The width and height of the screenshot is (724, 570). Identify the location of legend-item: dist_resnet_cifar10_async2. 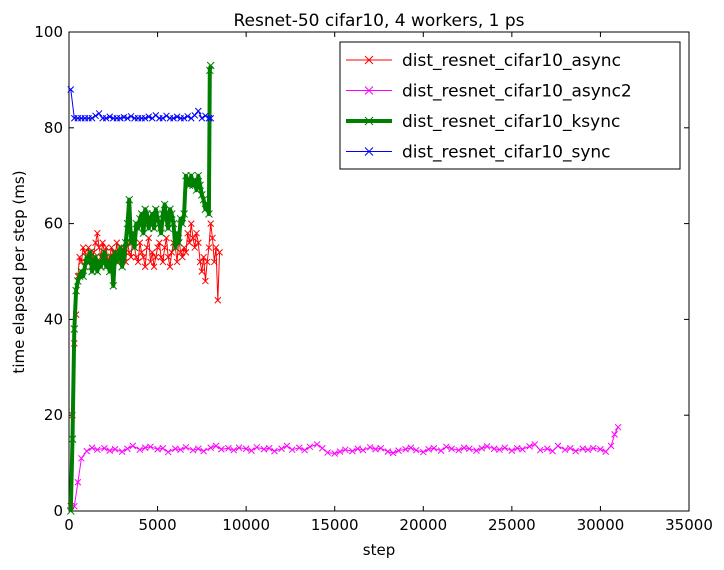
(489, 92).